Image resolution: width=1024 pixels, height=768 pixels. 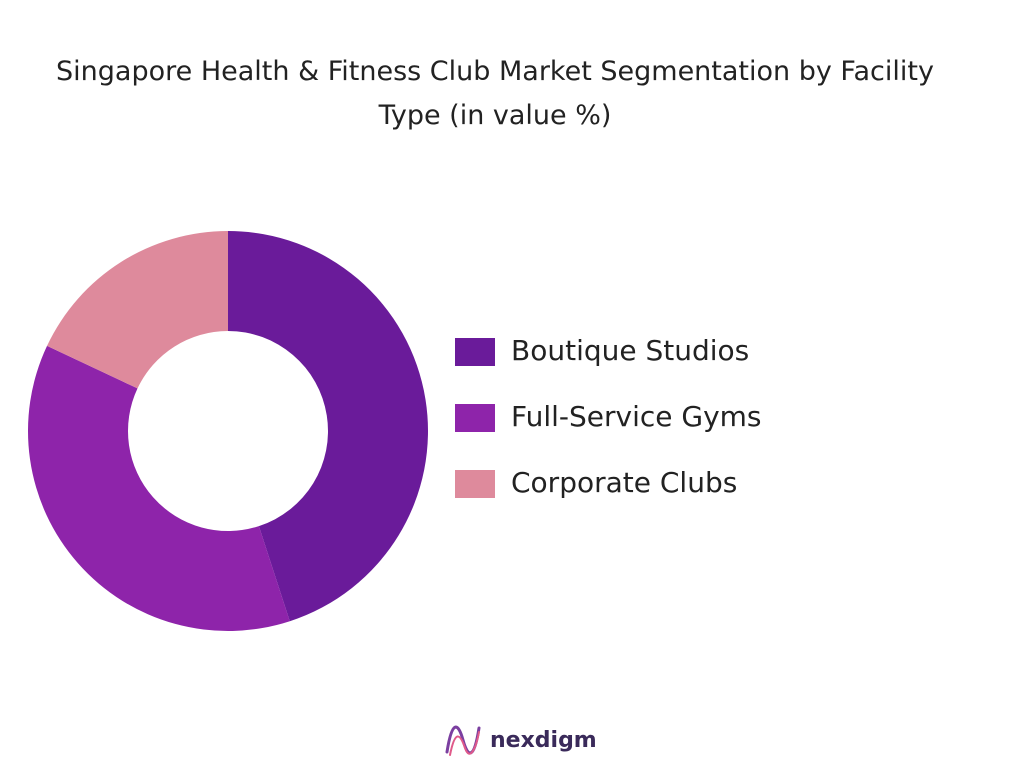 I want to click on brand-name: nexdigm, so click(x=543, y=740).